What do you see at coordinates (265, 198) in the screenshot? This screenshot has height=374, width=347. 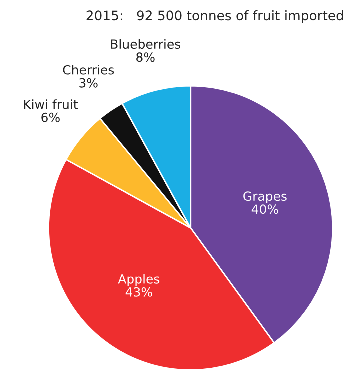 I see `slice-label: Grapes` at bounding box center [265, 198].